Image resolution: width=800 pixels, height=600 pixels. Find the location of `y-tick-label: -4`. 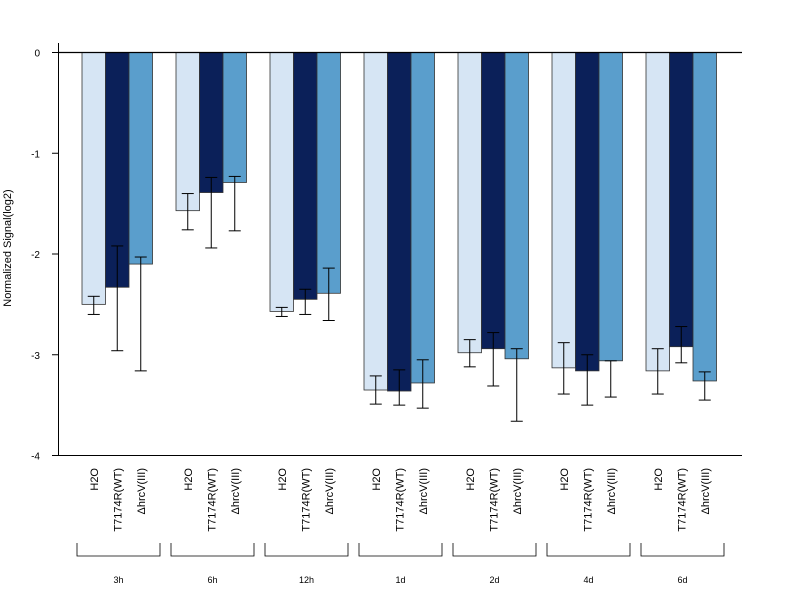

y-tick-label: -4 is located at coordinates (35, 457).